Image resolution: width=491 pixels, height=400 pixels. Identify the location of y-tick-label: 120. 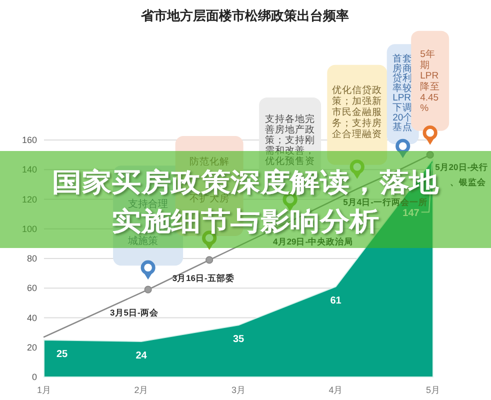
(29, 199).